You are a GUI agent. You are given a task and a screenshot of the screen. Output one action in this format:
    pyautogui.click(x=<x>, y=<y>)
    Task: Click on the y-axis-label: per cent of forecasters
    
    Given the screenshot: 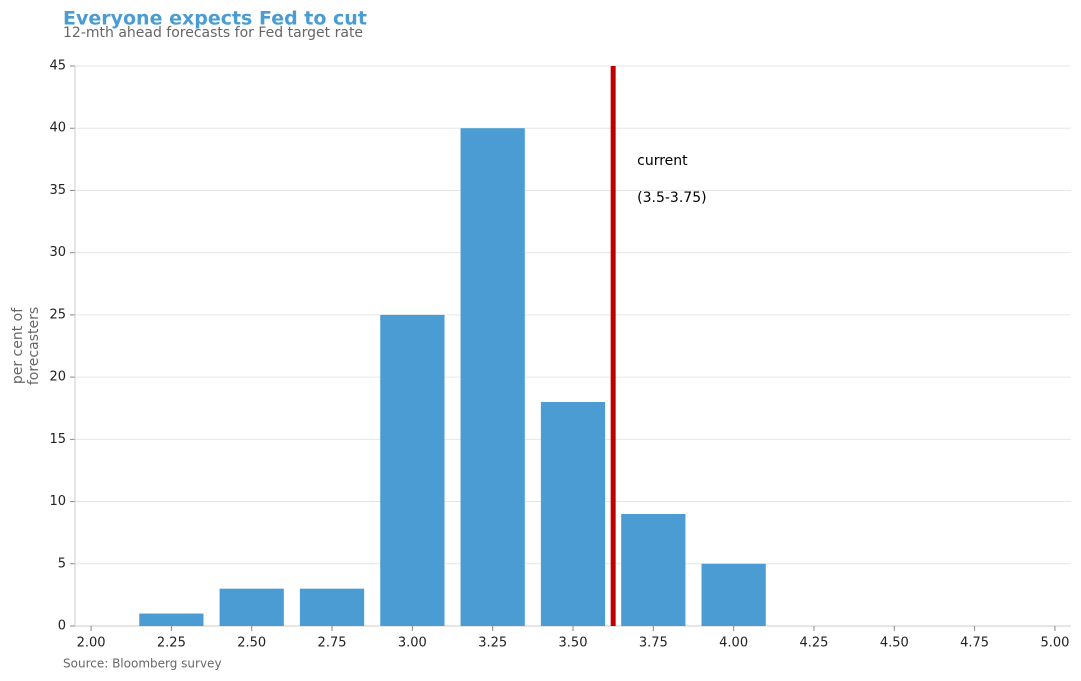 What is the action you would take?
    pyautogui.click(x=26, y=346)
    